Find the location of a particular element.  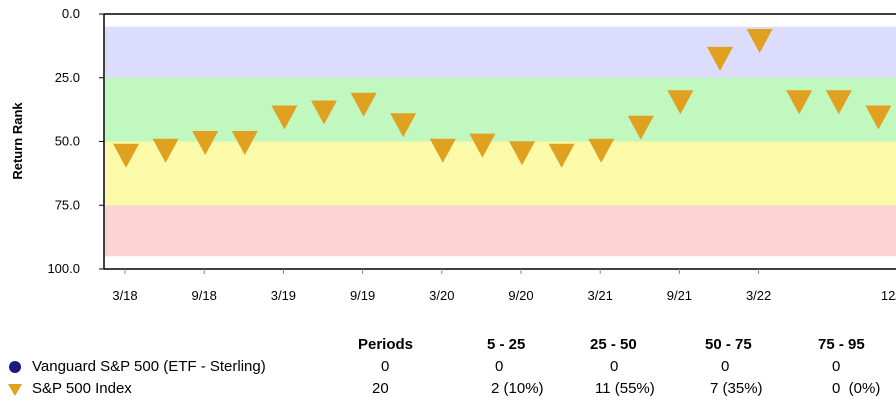

header-75-95: 75 - 95 is located at coordinates (841, 344).